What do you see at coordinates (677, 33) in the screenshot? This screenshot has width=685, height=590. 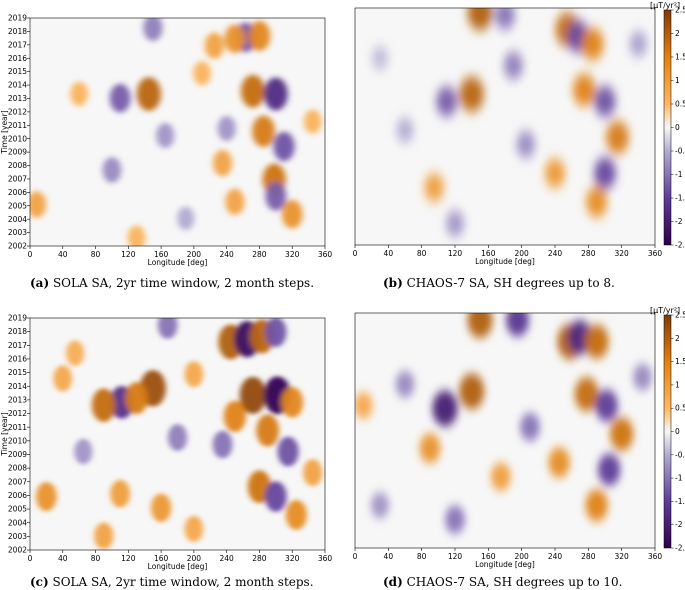 I see `colorbar-tick-label: 2` at bounding box center [677, 33].